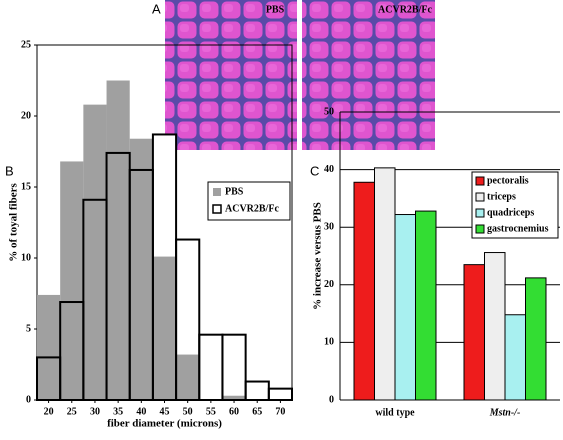 This screenshot has width=563, height=440. I want to click on y-tick-label: 25, so click(26, 44).